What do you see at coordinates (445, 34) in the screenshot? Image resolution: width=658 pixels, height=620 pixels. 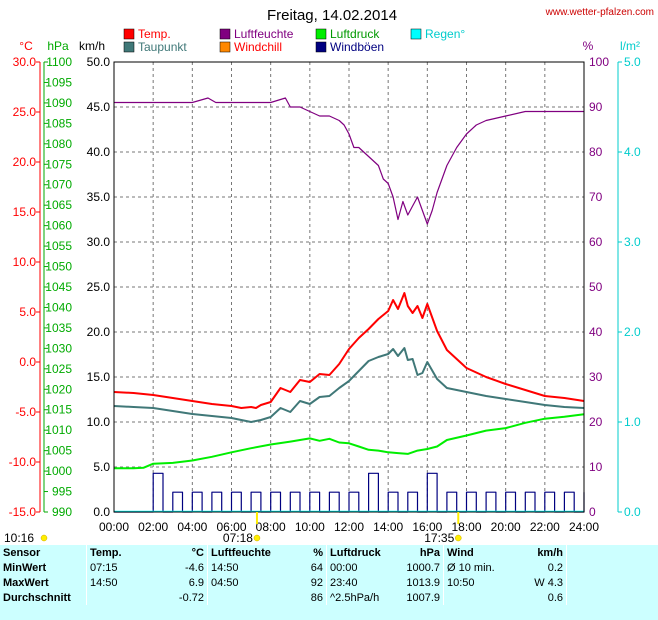 I see `legend-label: Regen°` at bounding box center [445, 34].